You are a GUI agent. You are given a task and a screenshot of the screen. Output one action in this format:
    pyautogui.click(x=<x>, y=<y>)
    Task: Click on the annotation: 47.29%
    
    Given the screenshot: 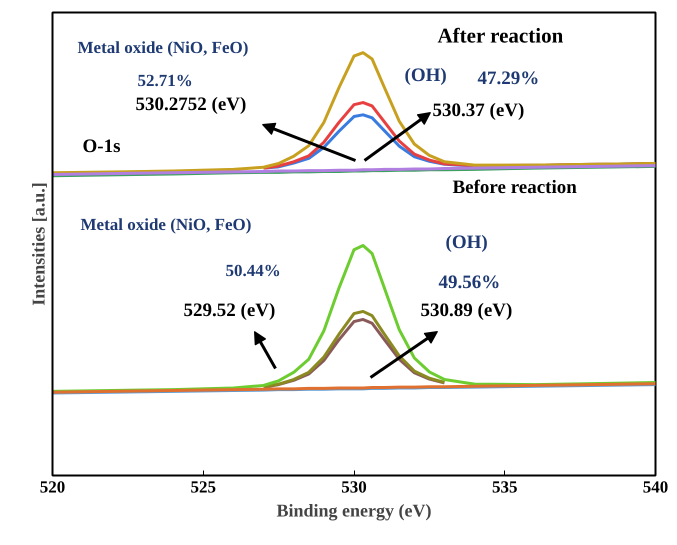 What is the action you would take?
    pyautogui.click(x=509, y=78)
    